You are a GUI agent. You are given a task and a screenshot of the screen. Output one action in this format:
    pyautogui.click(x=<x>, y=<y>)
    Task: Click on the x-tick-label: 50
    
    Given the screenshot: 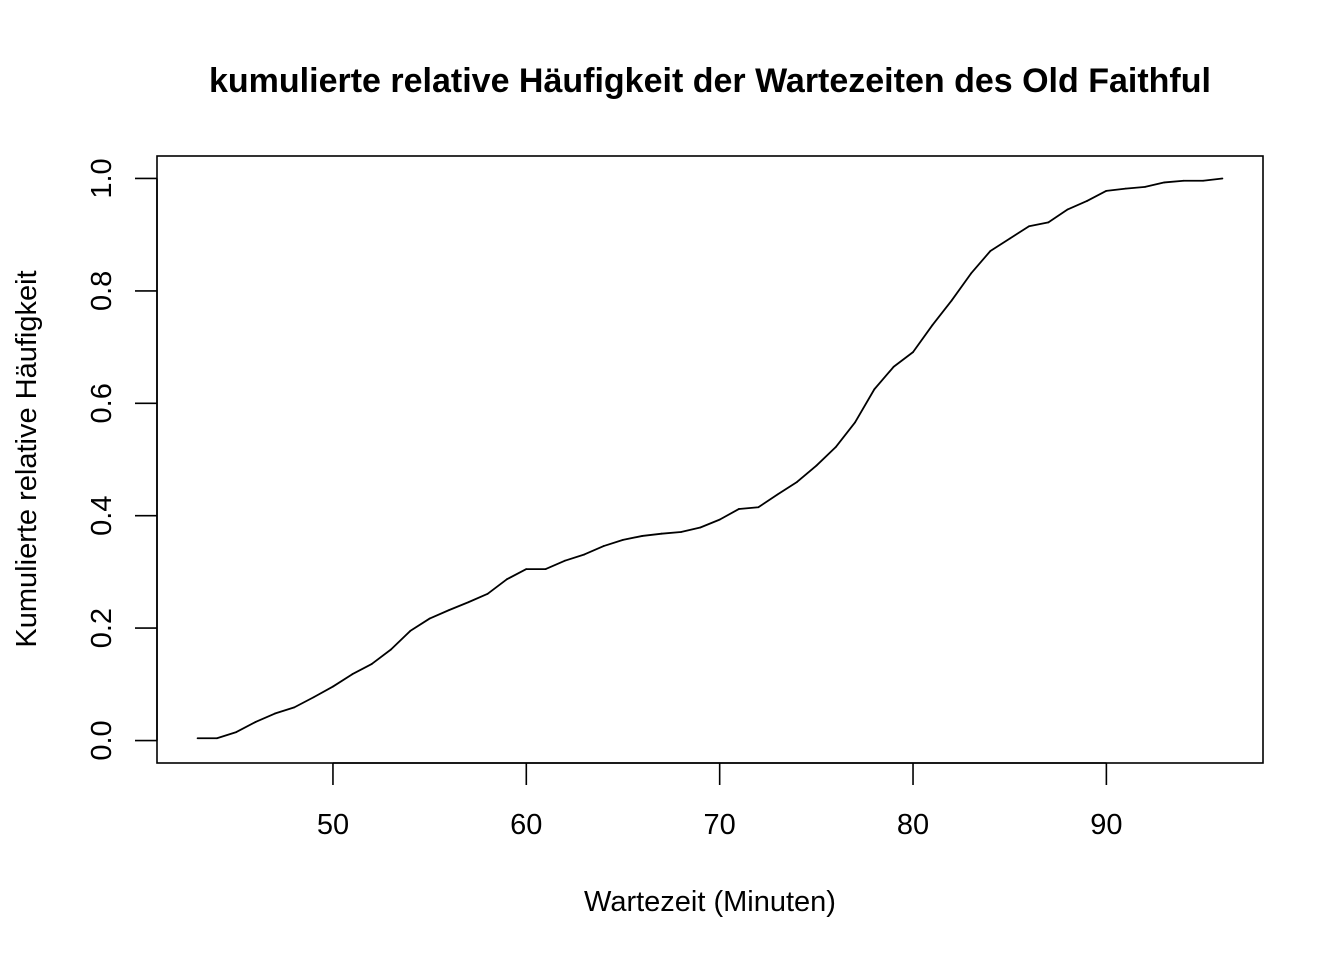 What is the action you would take?
    pyautogui.click(x=333, y=825)
    